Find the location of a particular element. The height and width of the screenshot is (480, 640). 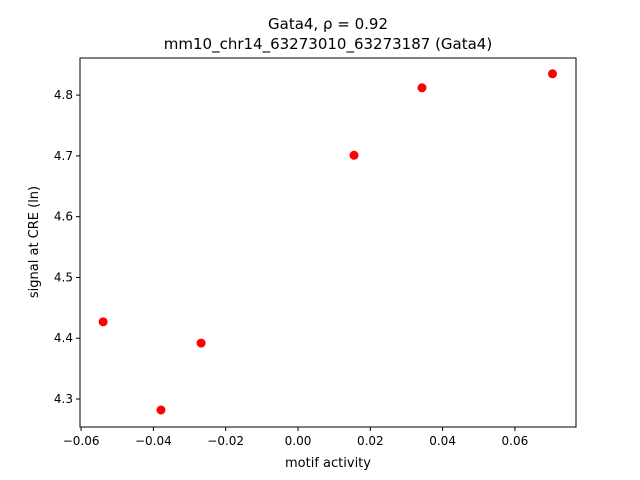

y-axis-label: signal at CRE (ln) is located at coordinates (34, 242).